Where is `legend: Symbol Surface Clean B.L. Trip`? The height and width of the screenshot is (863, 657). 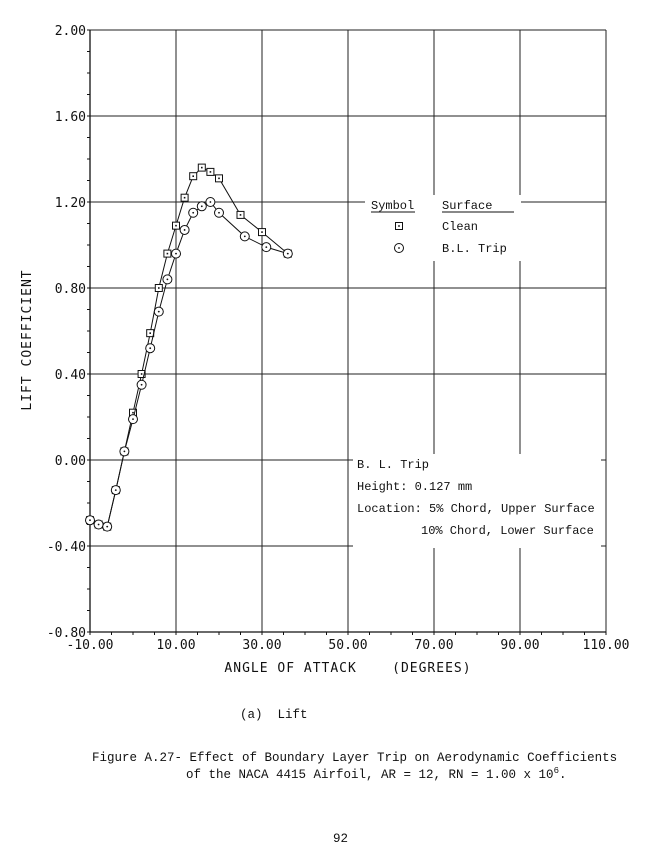 legend: Symbol Surface Clean B.L. Trip is located at coordinates (443, 228).